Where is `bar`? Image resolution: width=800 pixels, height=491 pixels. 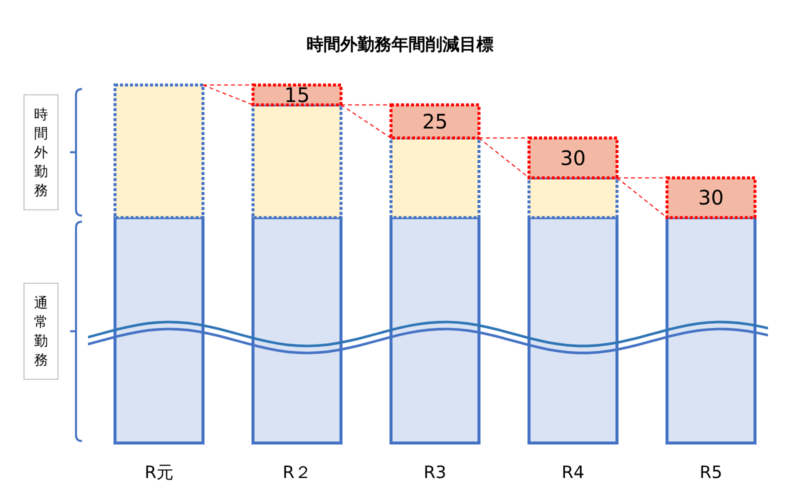 bar is located at coordinates (711, 330).